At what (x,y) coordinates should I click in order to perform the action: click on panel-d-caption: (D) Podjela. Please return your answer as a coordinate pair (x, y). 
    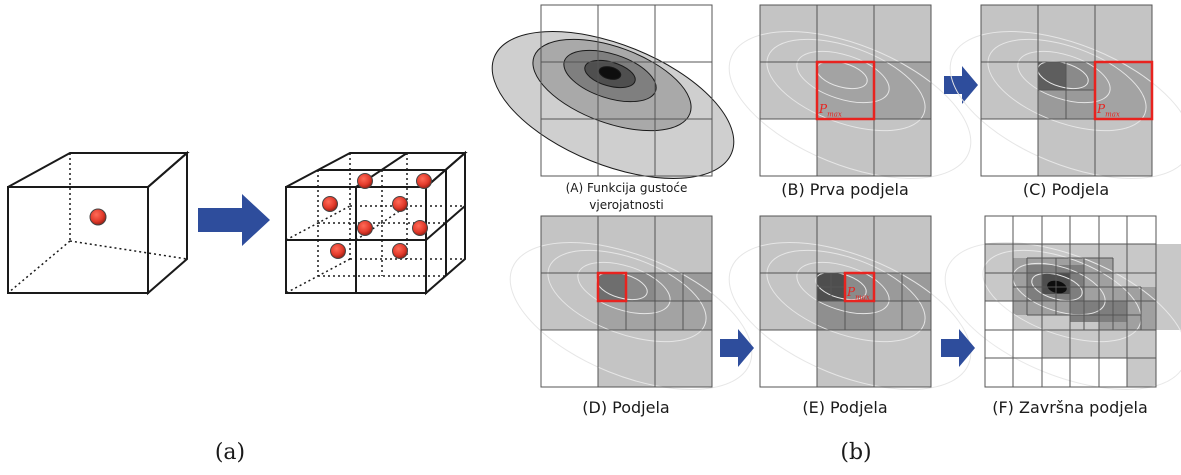
    Looking at the image, I should click on (626, 407).